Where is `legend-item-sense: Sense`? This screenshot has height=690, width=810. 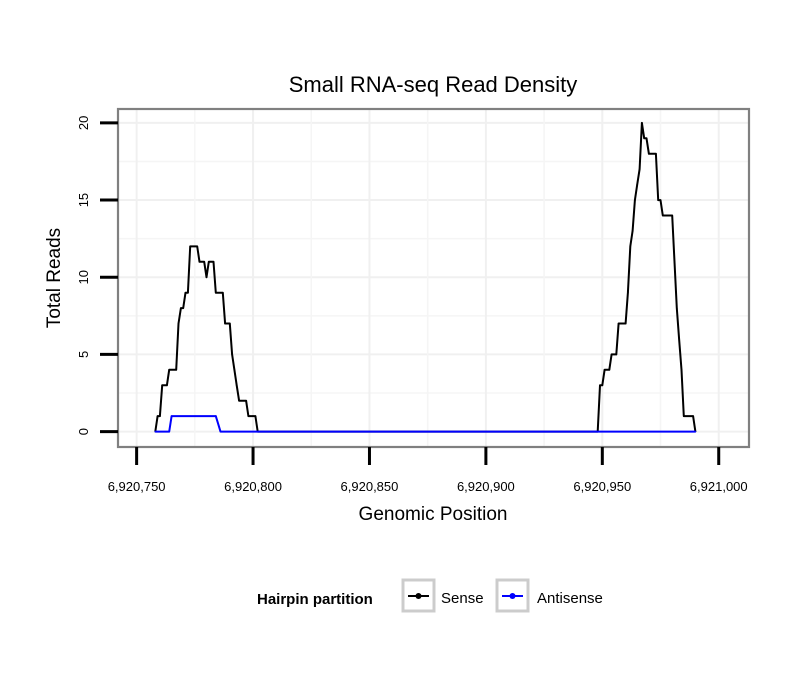 legend-item-sense: Sense is located at coordinates (442, 595).